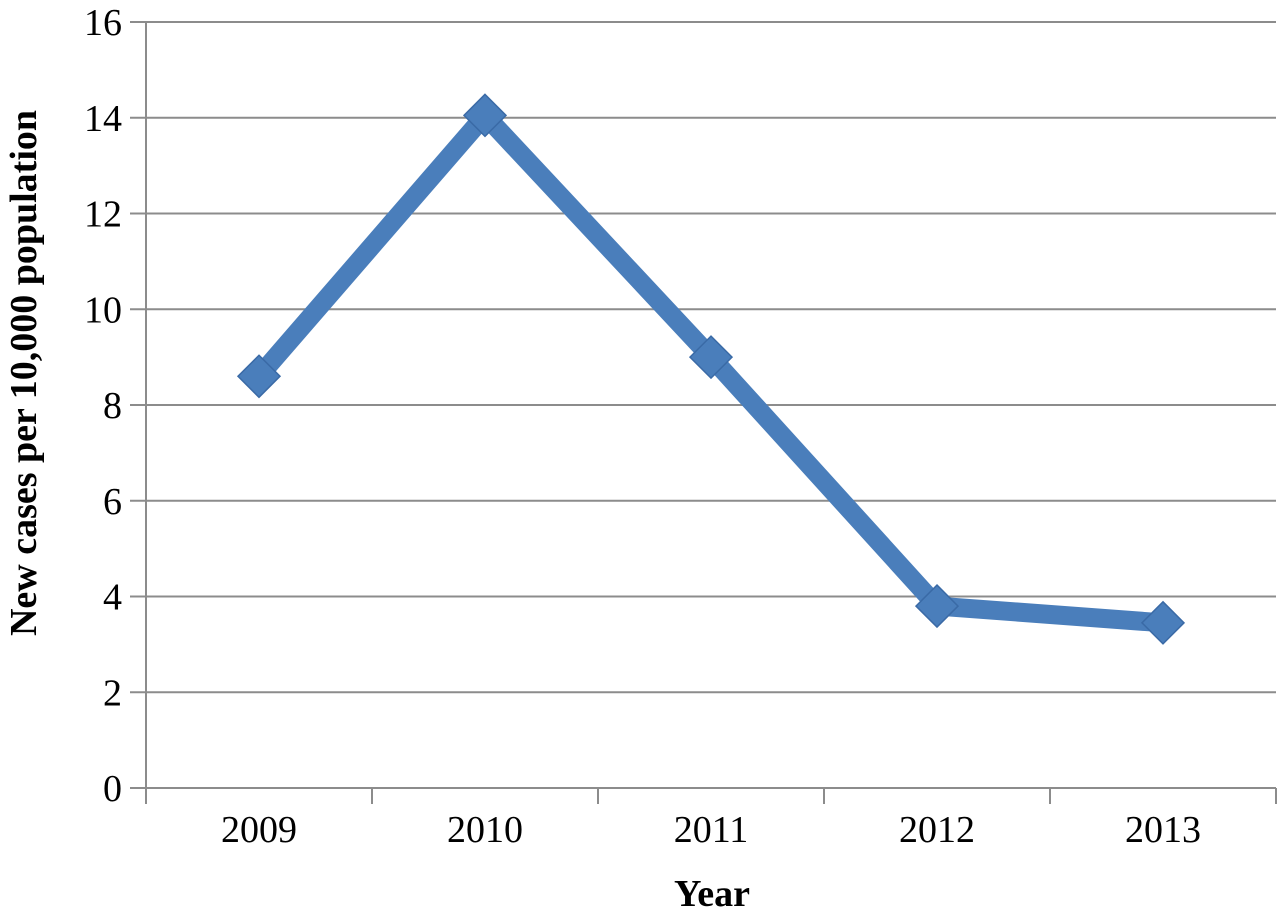 The image size is (1280, 912). I want to click on x-tick-label: 2012, so click(937, 830).